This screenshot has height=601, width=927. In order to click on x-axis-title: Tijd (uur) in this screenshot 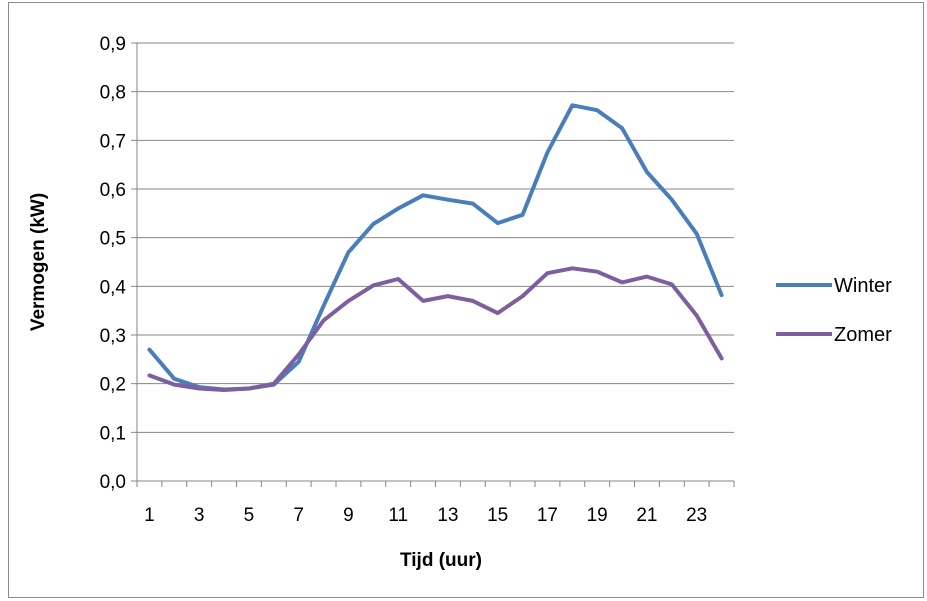, I will do `click(441, 560)`.